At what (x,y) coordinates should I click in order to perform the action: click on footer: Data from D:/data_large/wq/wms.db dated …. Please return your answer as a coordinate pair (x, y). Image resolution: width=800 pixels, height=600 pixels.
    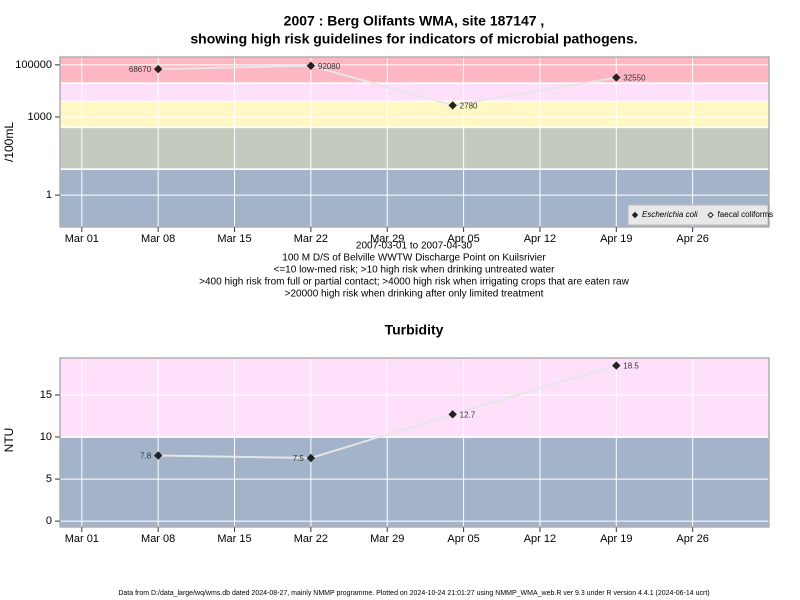
    Looking at the image, I should click on (413, 593).